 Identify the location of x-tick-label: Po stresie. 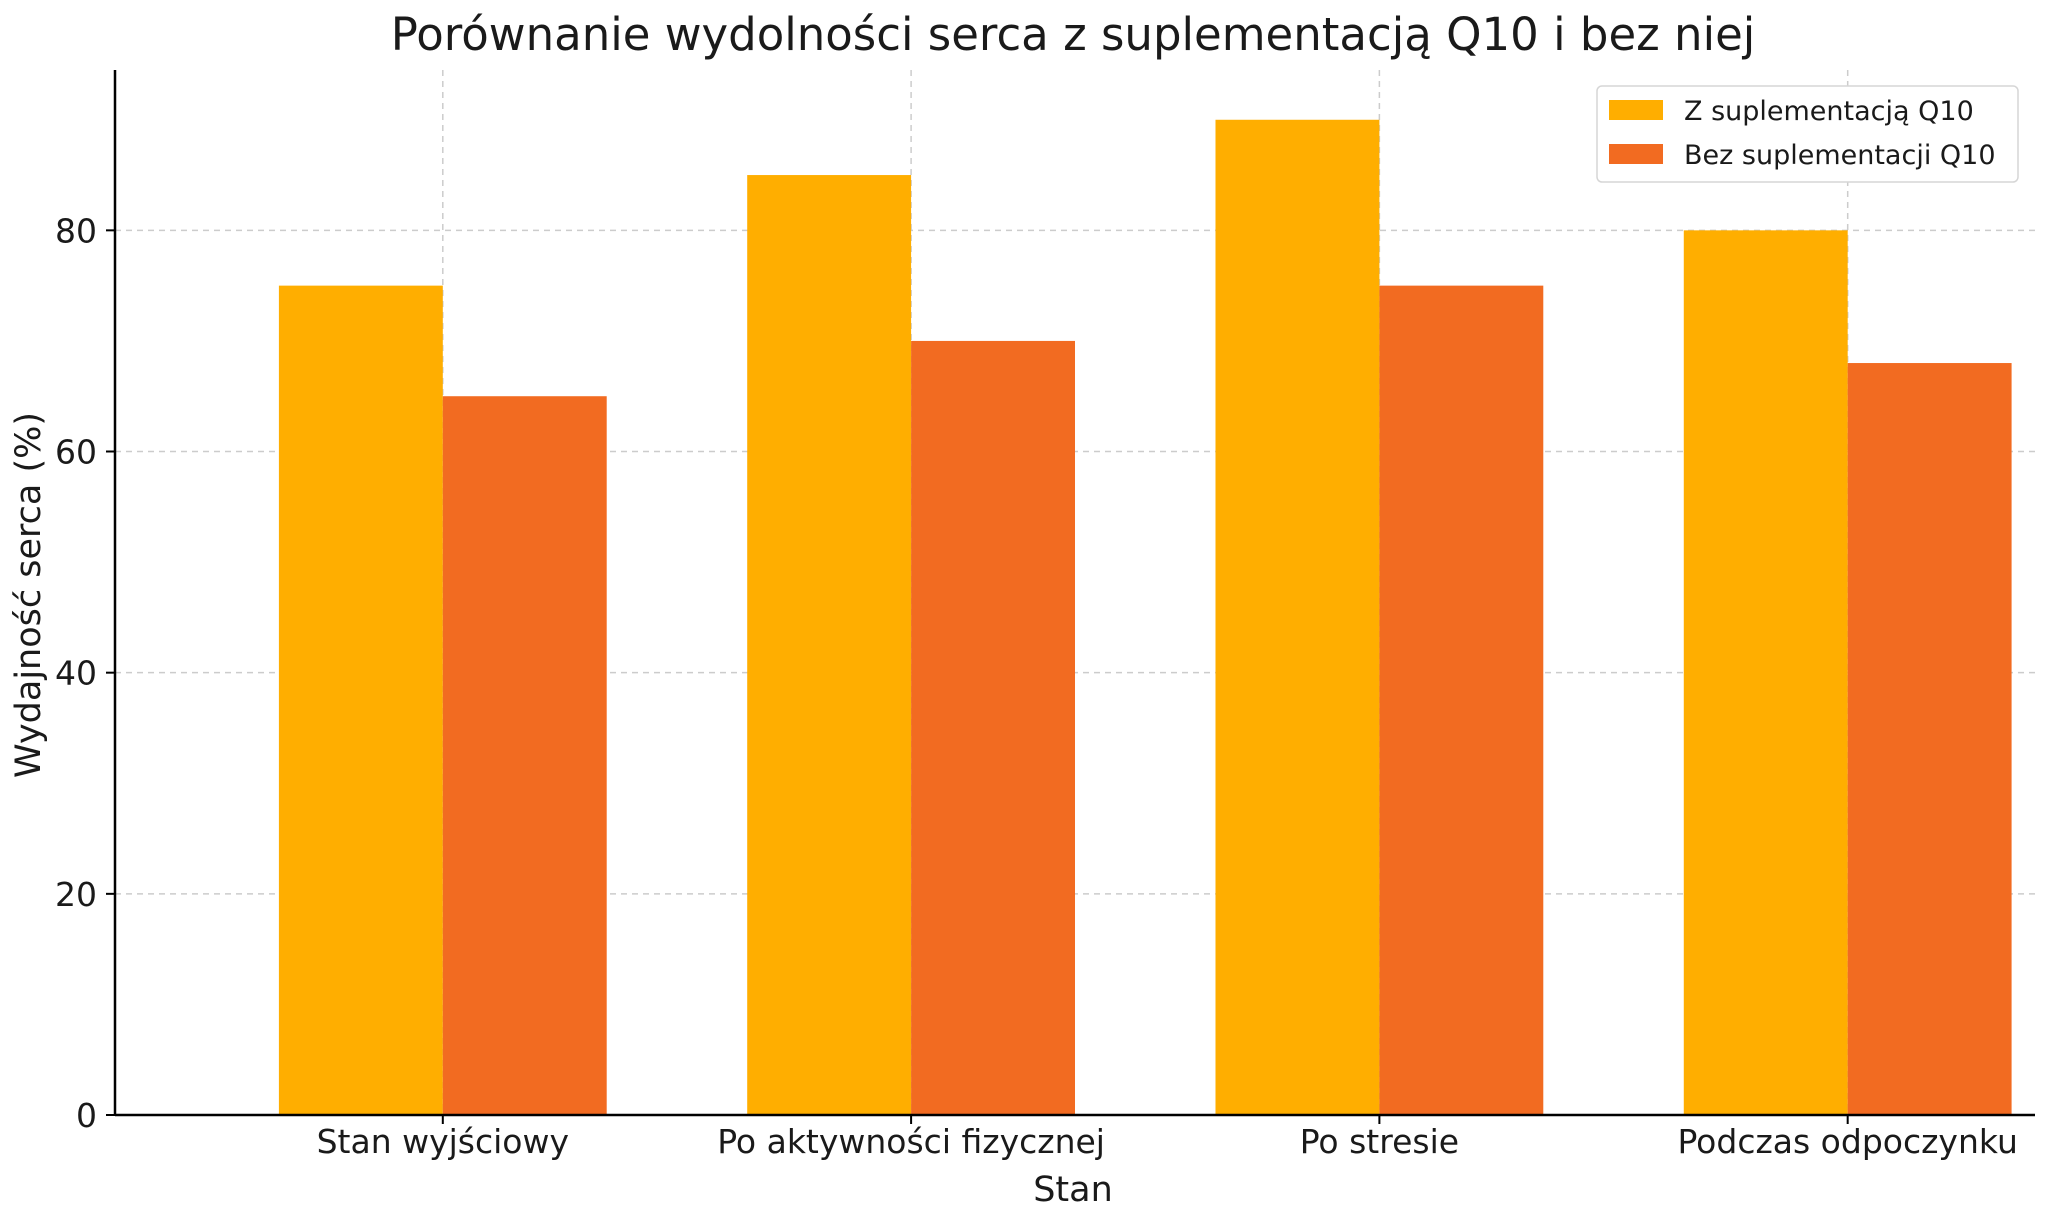
(1379, 1141).